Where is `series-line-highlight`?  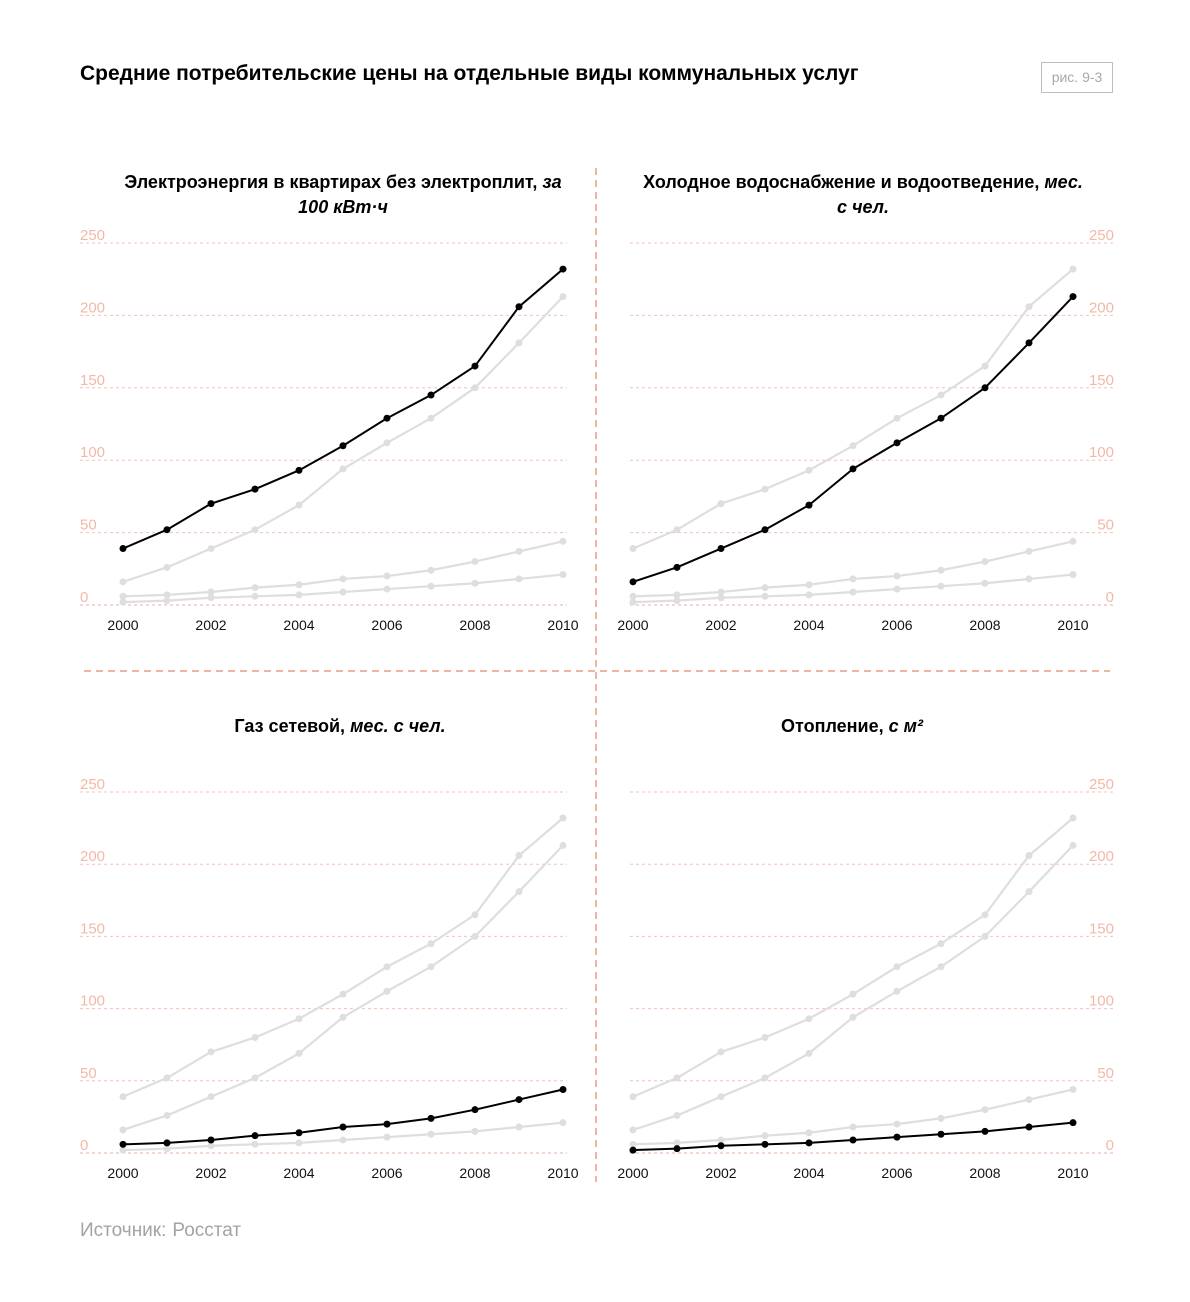 series-line-highlight is located at coordinates (853, 439).